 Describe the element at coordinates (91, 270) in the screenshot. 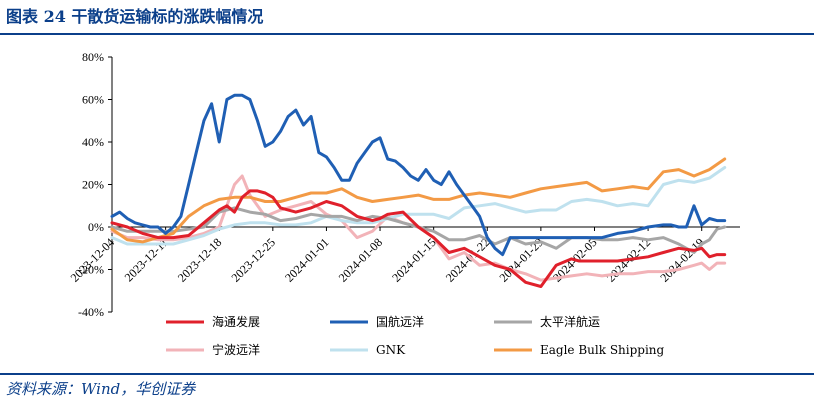

I see `y-tick-label: -20%` at that location.